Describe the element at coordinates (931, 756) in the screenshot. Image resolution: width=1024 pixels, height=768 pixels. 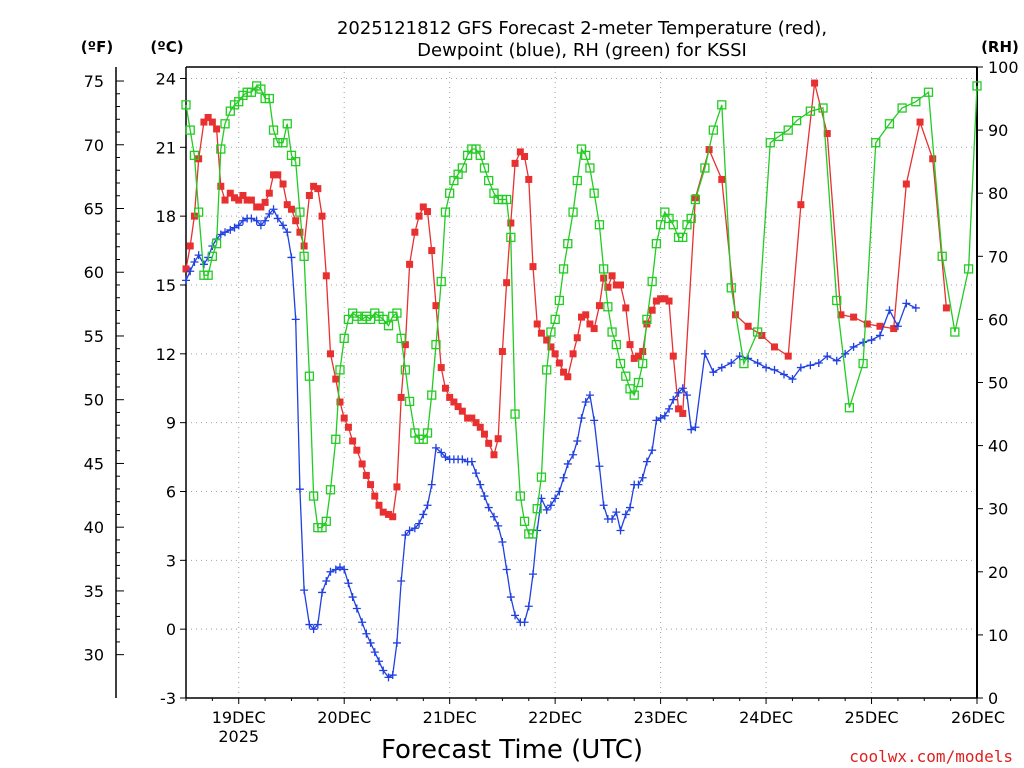
I see `credit-text: coolwx.com/models` at that location.